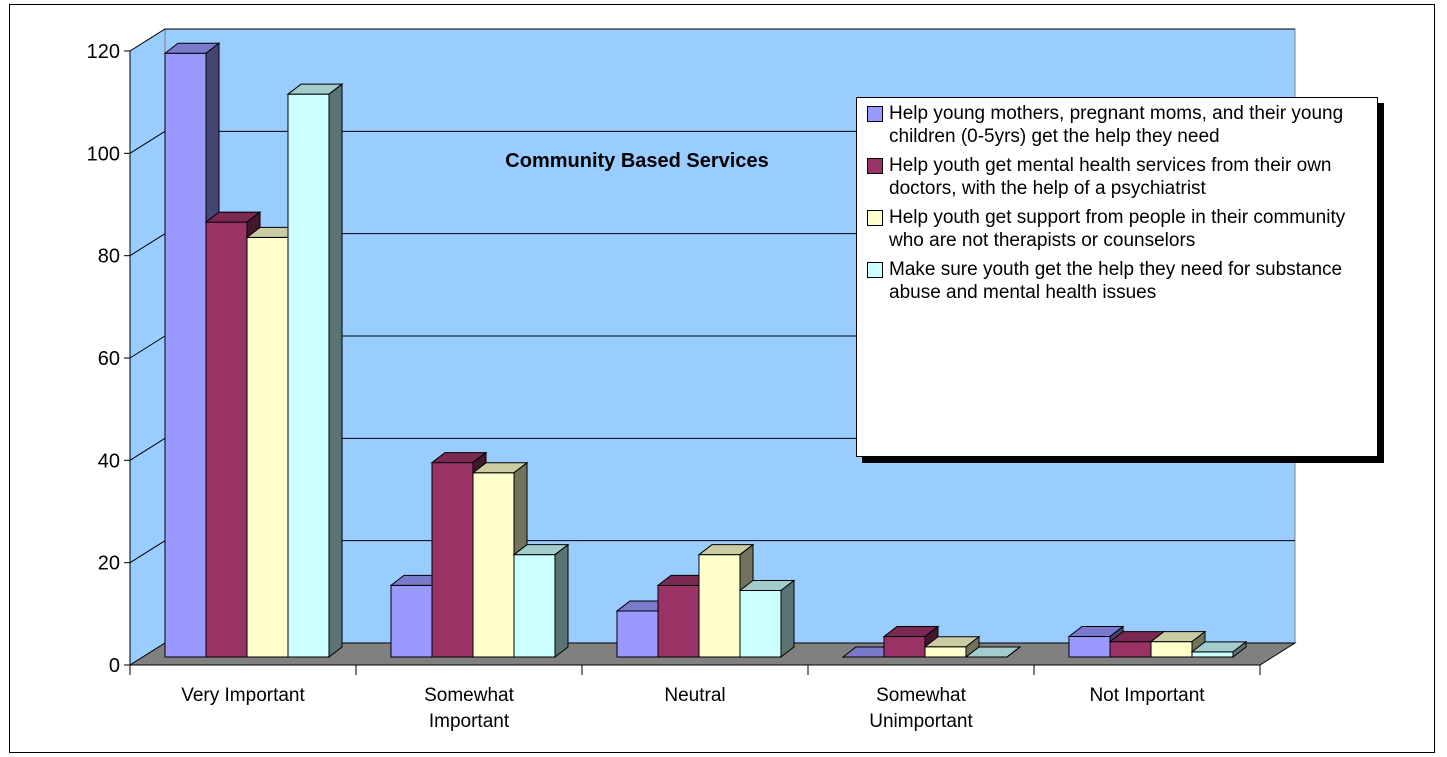  Describe the element at coordinates (103, 154) in the screenshot. I see `y-tick-label: 100` at that location.